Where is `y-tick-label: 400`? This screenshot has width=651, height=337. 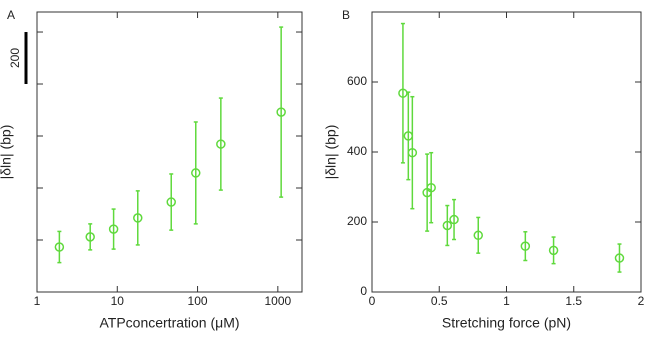 y-tick-label: 400 is located at coordinates (357, 151).